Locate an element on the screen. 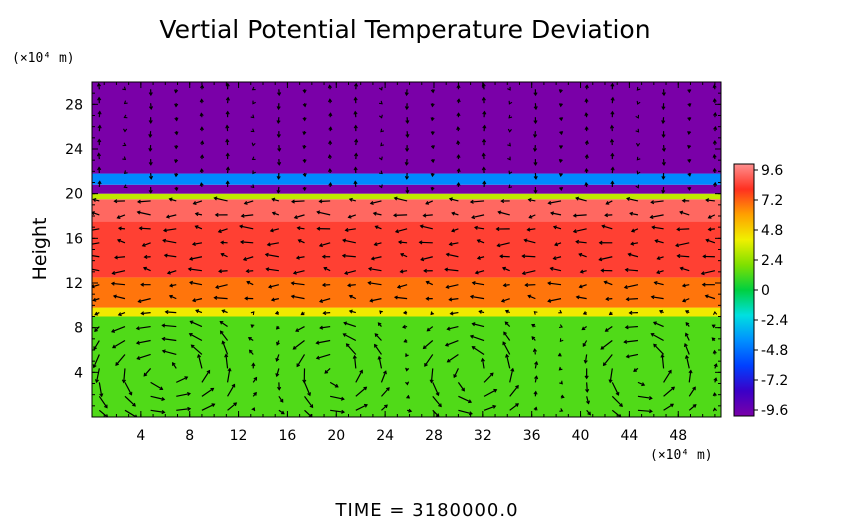 This screenshot has height=519, width=854. y-tick-label: 16 is located at coordinates (74, 239).